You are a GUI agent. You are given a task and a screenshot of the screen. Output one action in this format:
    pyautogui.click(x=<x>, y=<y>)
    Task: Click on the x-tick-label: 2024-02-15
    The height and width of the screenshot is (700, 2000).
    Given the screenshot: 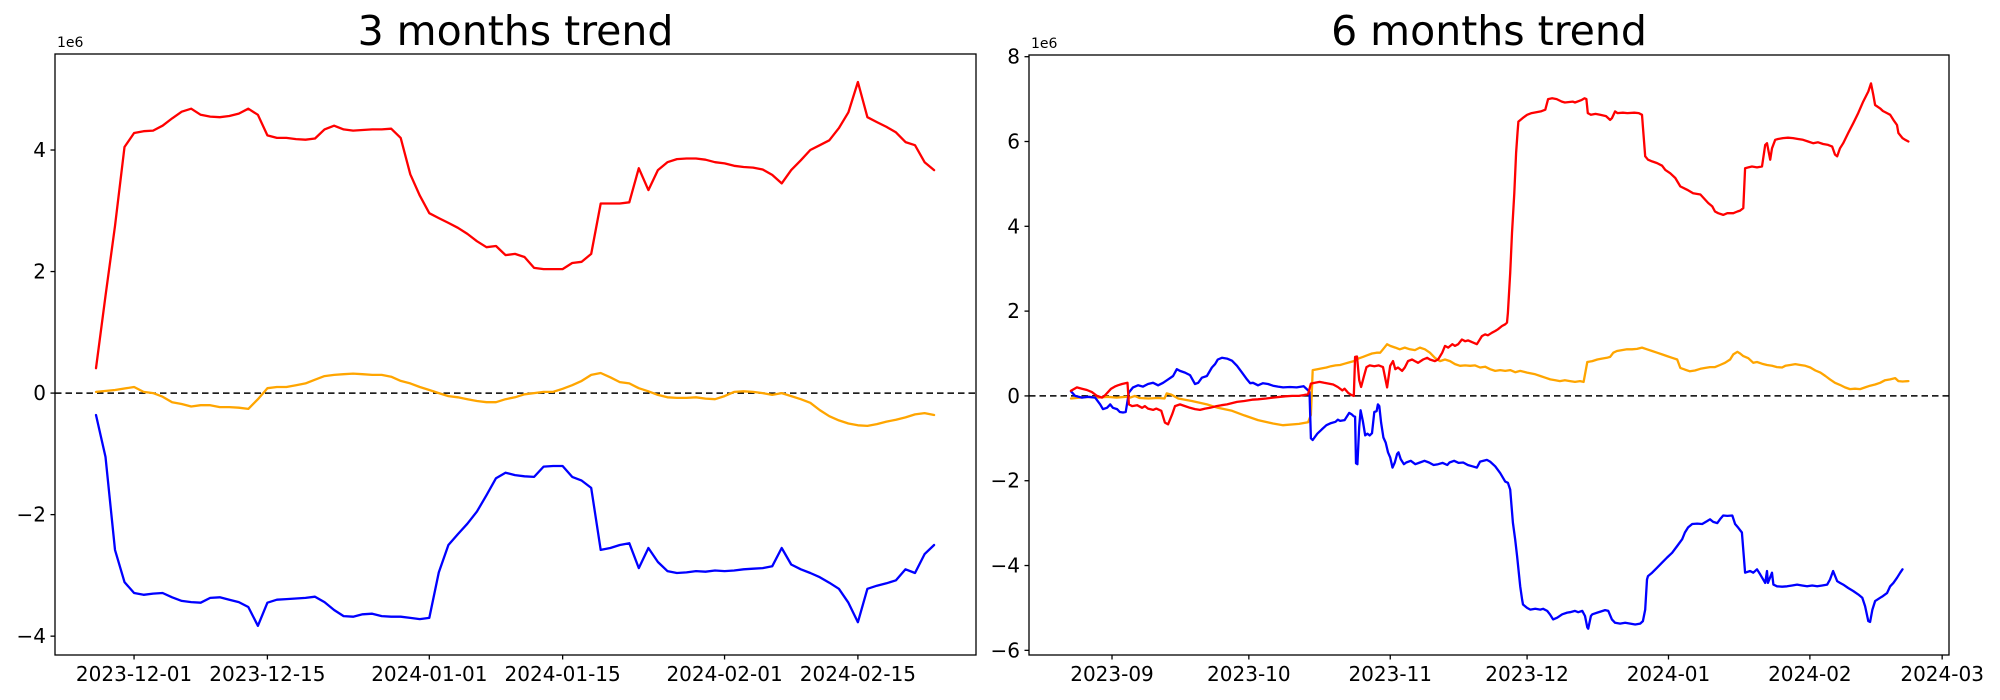 What is the action you would take?
    pyautogui.click(x=858, y=674)
    